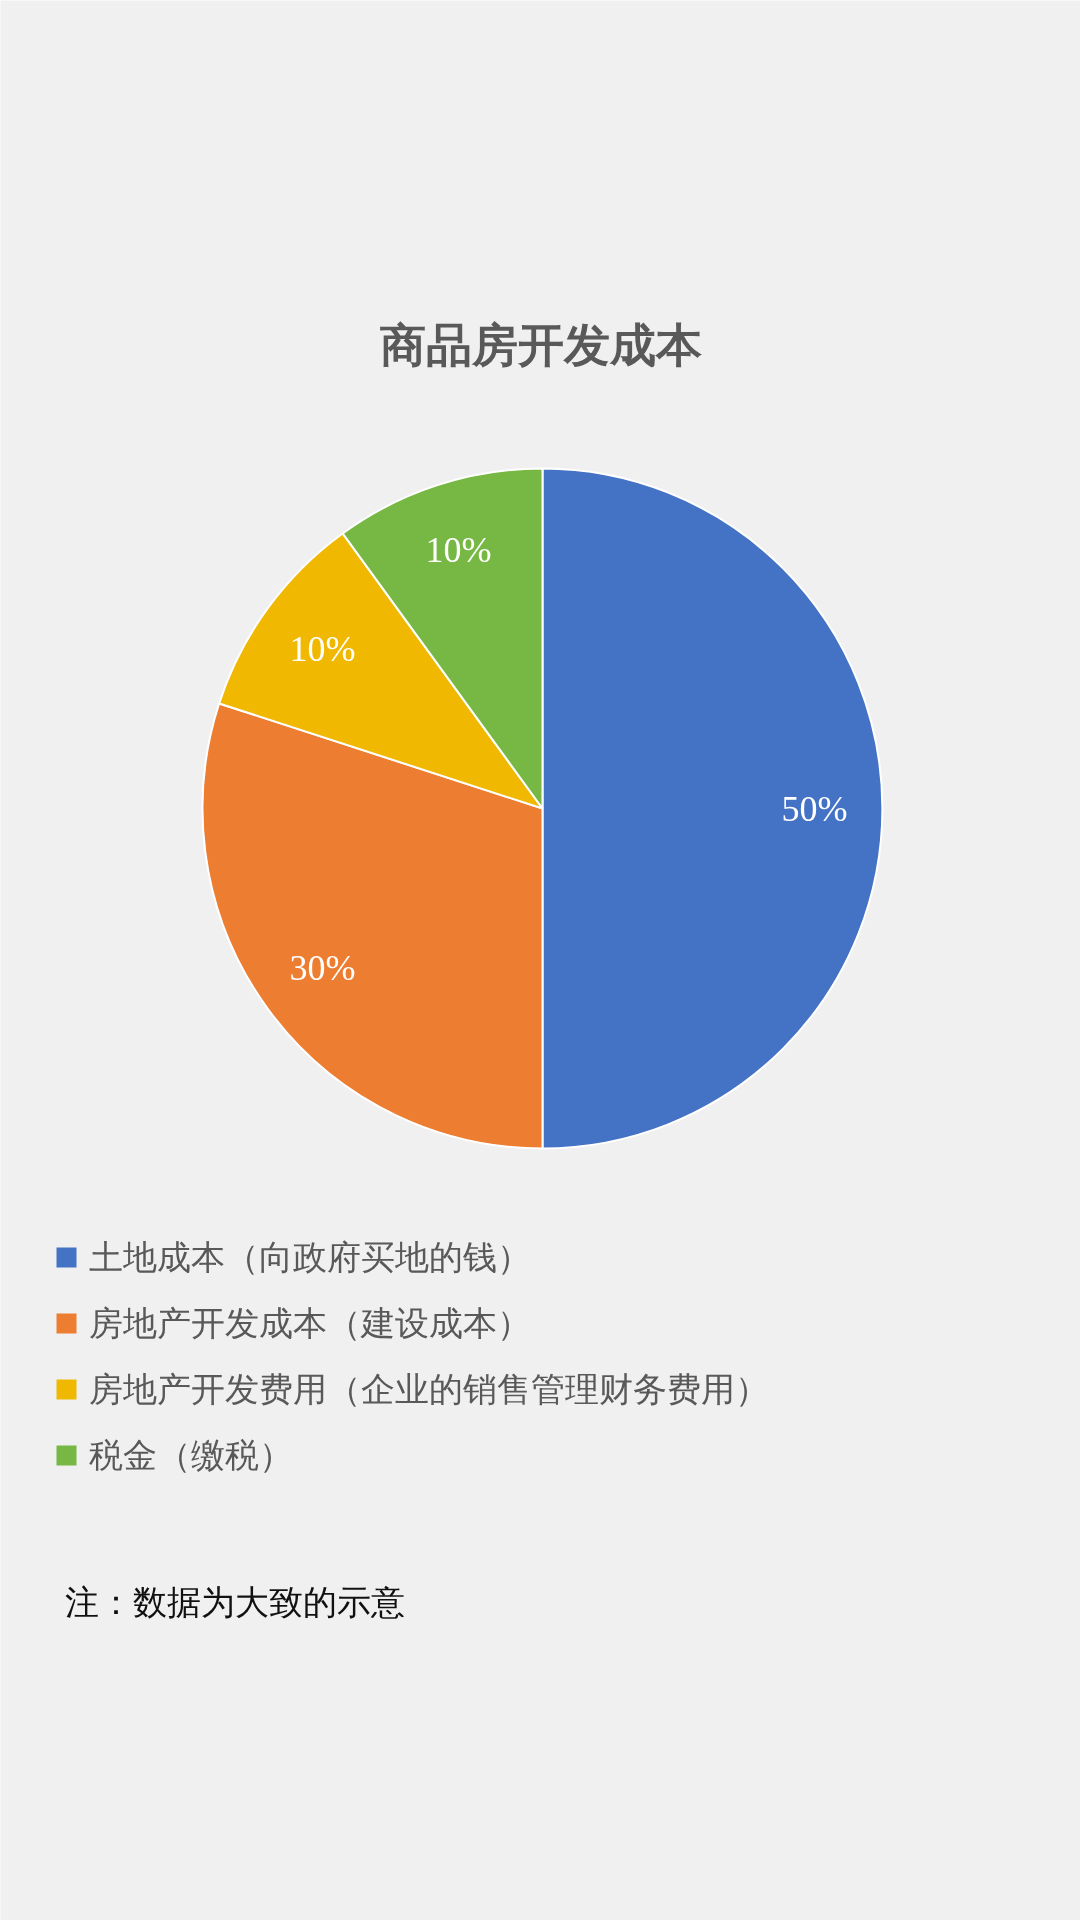 The height and width of the screenshot is (1920, 1080). What do you see at coordinates (309, 1257) in the screenshot?
I see `legend-label: 土地成本（向政府买地的钱）` at bounding box center [309, 1257].